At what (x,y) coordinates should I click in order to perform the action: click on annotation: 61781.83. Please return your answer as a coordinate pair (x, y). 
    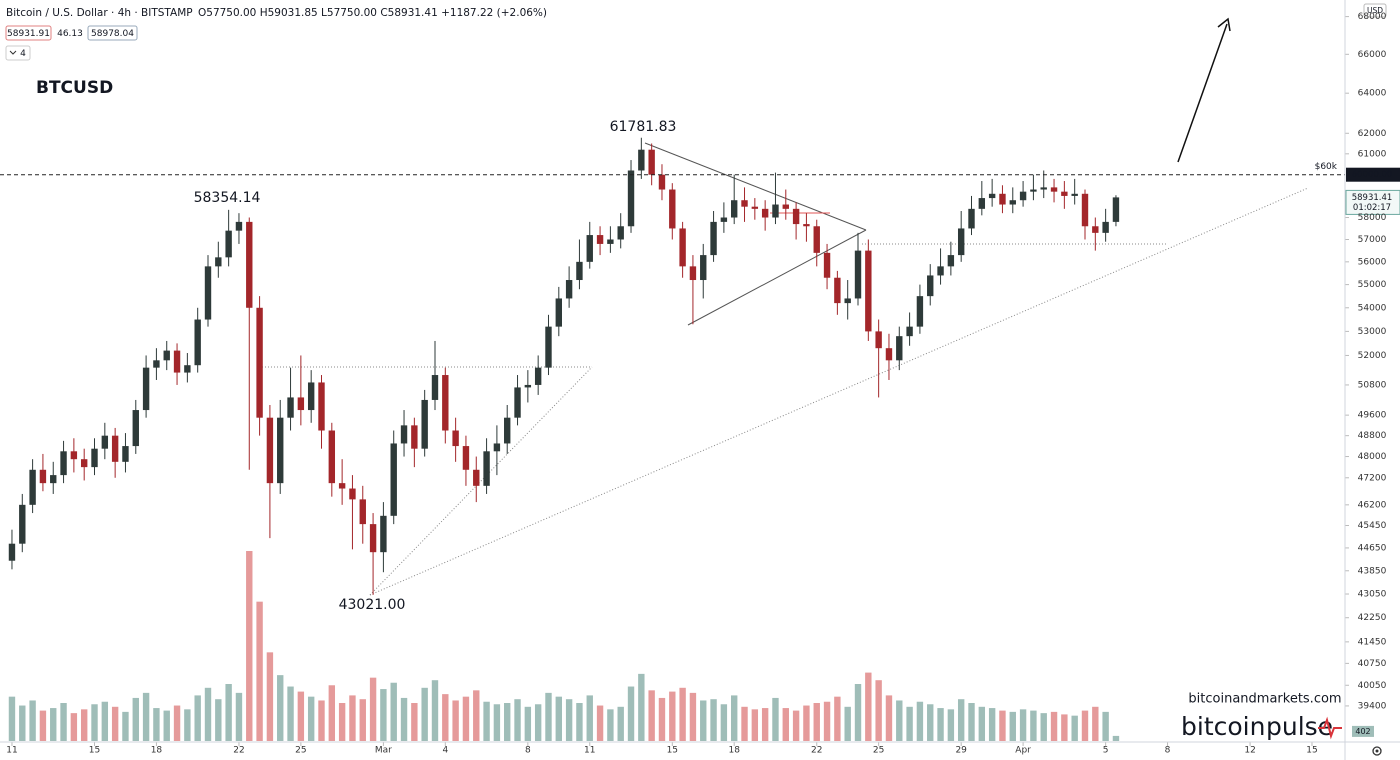
    Looking at the image, I should click on (643, 127).